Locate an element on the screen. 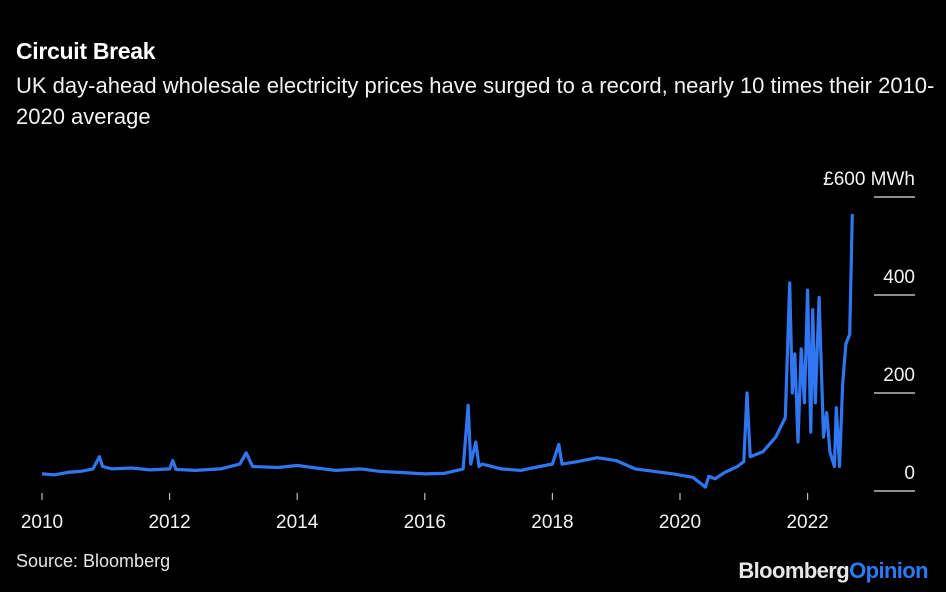  logo-opinion: Opinion is located at coordinates (889, 570).